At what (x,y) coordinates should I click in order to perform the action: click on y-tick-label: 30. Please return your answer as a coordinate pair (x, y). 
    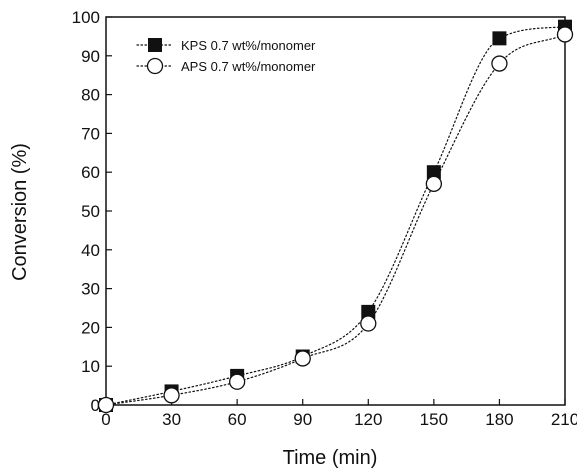
    Looking at the image, I should click on (90, 289).